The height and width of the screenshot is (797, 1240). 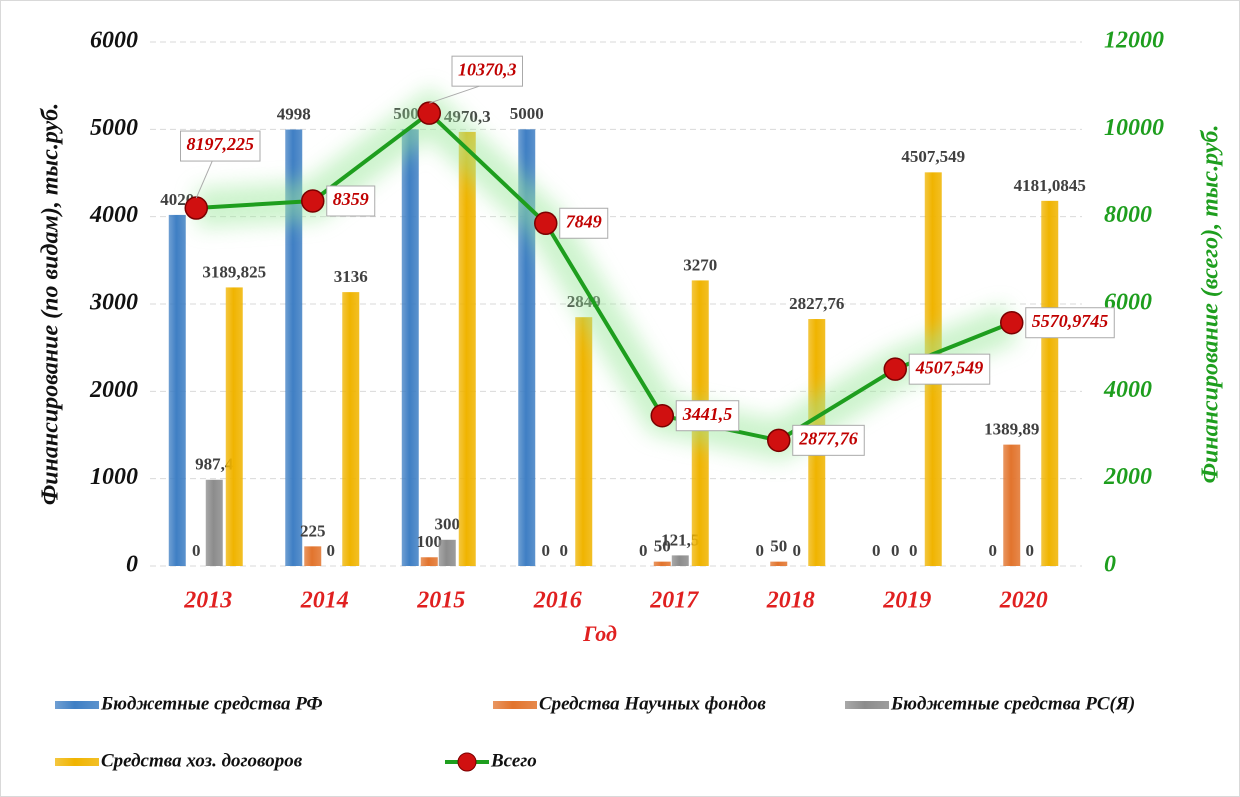 What do you see at coordinates (448, 524) in the screenshot?
I see `data-label: 300` at bounding box center [448, 524].